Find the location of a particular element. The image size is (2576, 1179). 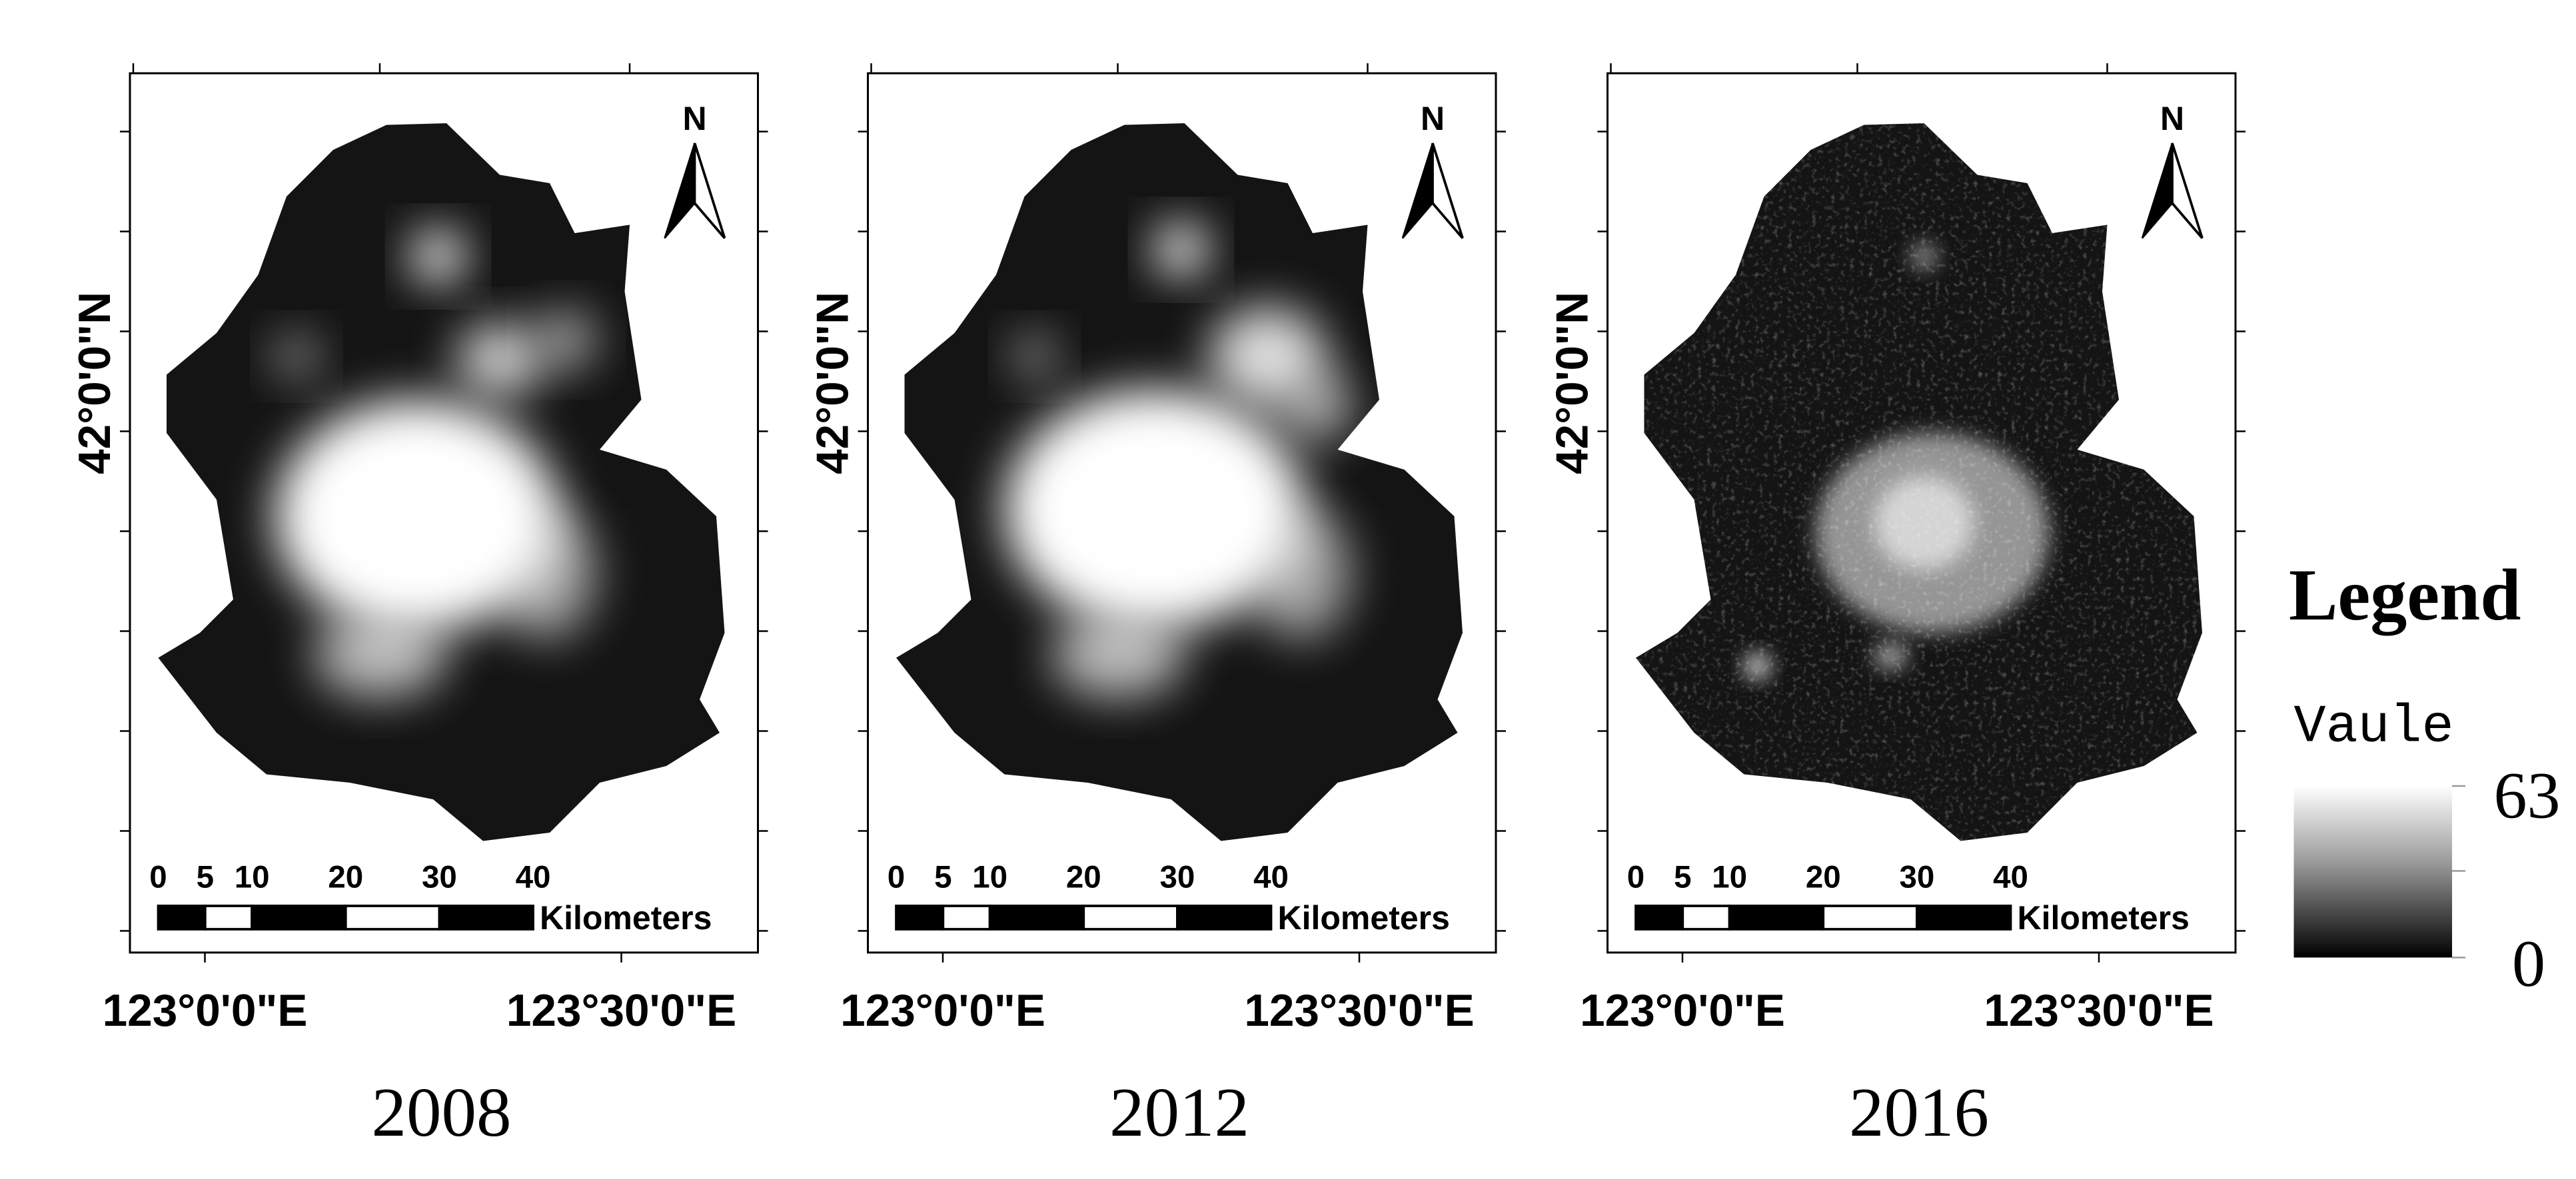

year-label: 2012 is located at coordinates (1179, 1112).